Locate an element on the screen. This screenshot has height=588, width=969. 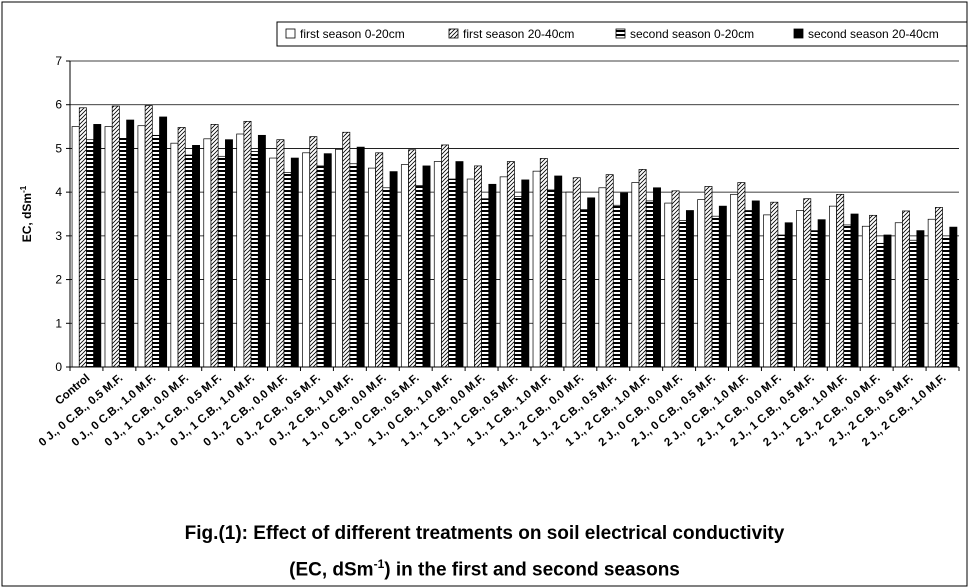
y-tick-label: 6 is located at coordinates (58, 105).